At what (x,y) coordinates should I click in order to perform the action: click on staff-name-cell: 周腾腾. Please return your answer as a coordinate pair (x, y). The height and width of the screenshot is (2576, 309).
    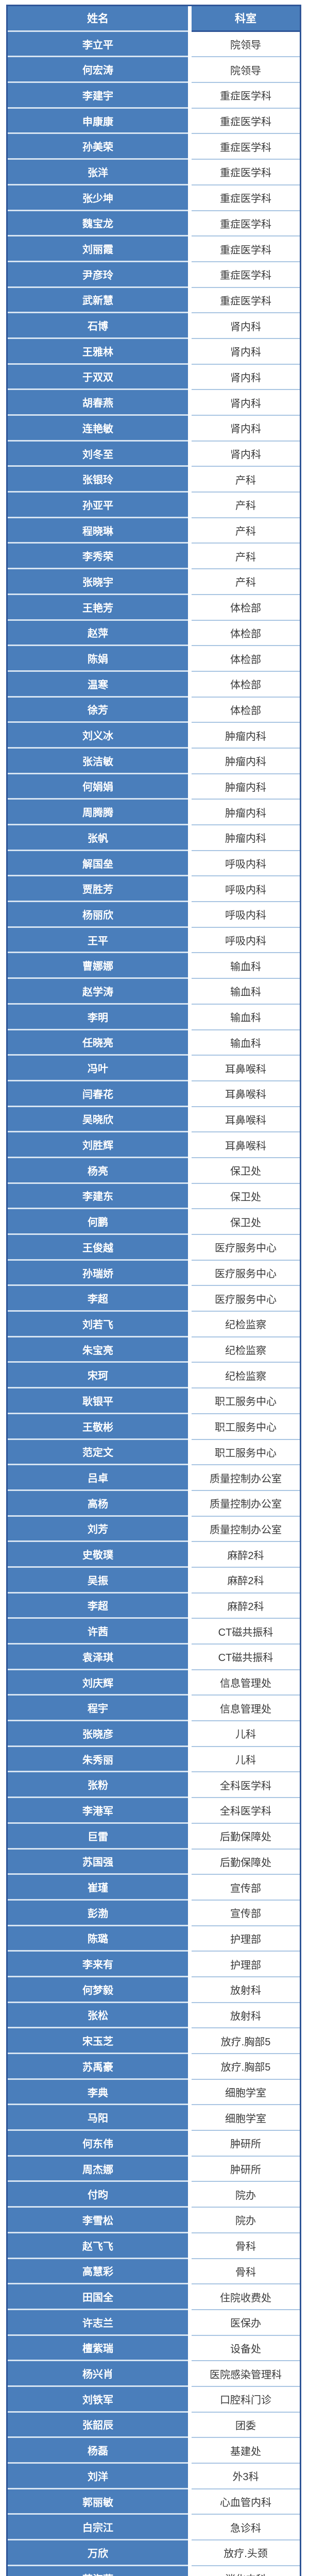
    Looking at the image, I should click on (98, 812).